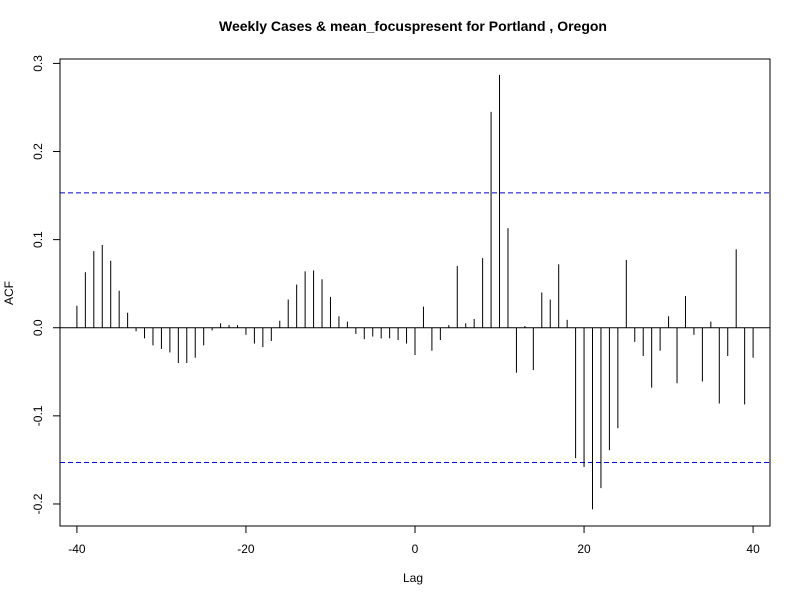 Image resolution: width=800 pixels, height=600 pixels. I want to click on y-tick-label: 0.2, so click(38, 151).